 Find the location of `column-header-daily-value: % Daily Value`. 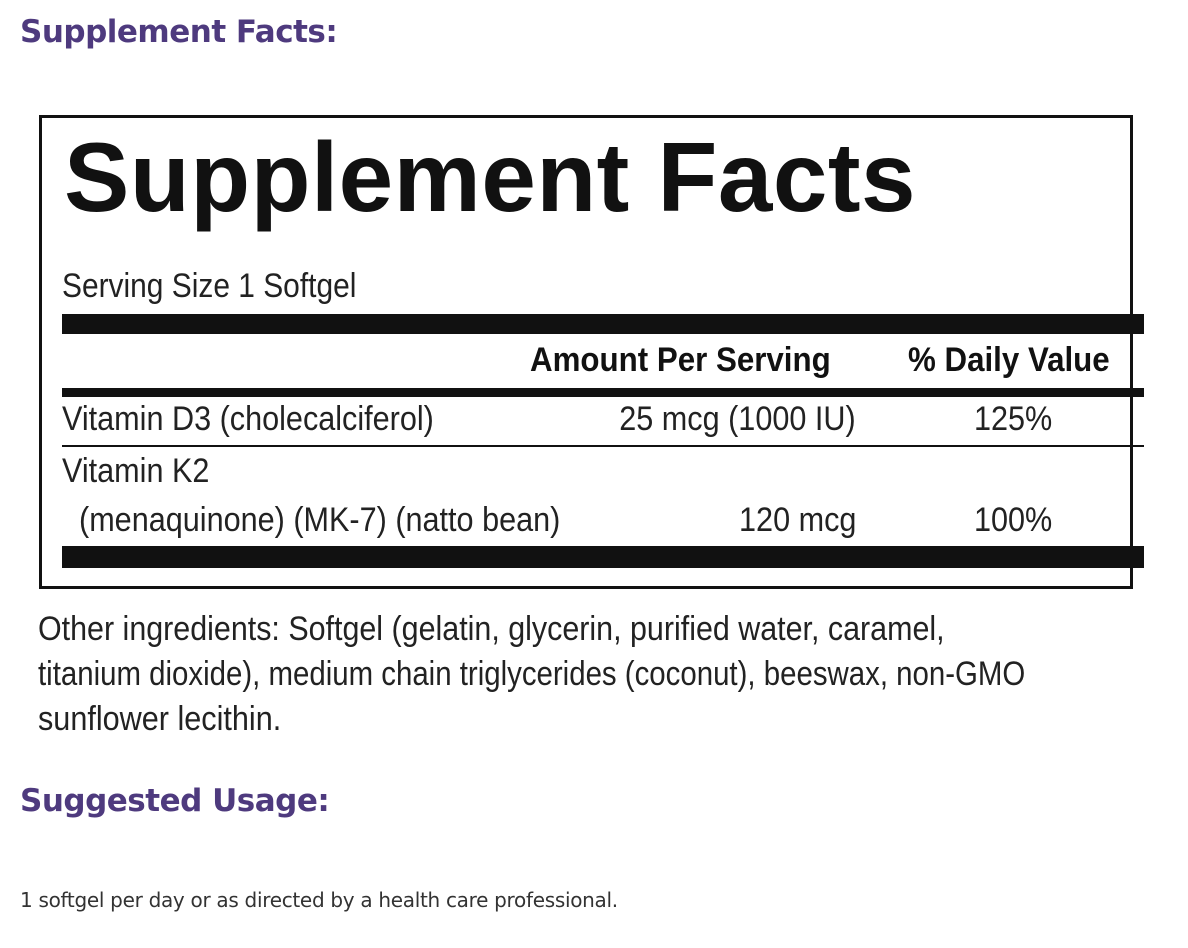

column-header-daily-value: % Daily Value is located at coordinates (1009, 360).